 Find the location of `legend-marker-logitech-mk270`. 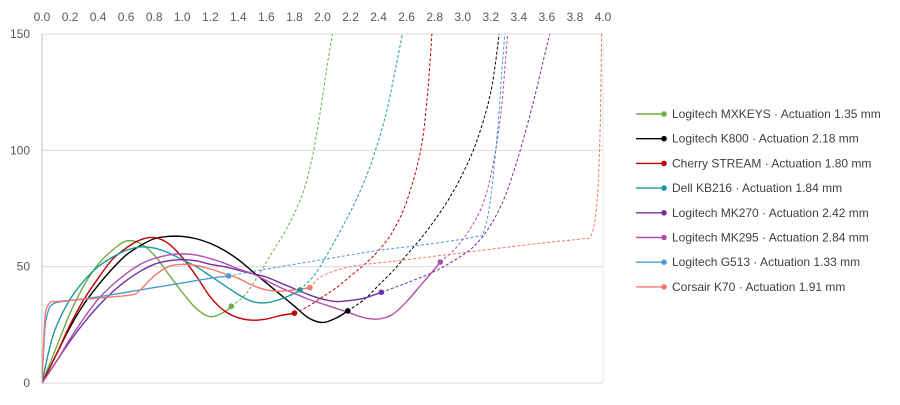

legend-marker-logitech-mk270 is located at coordinates (664, 213).